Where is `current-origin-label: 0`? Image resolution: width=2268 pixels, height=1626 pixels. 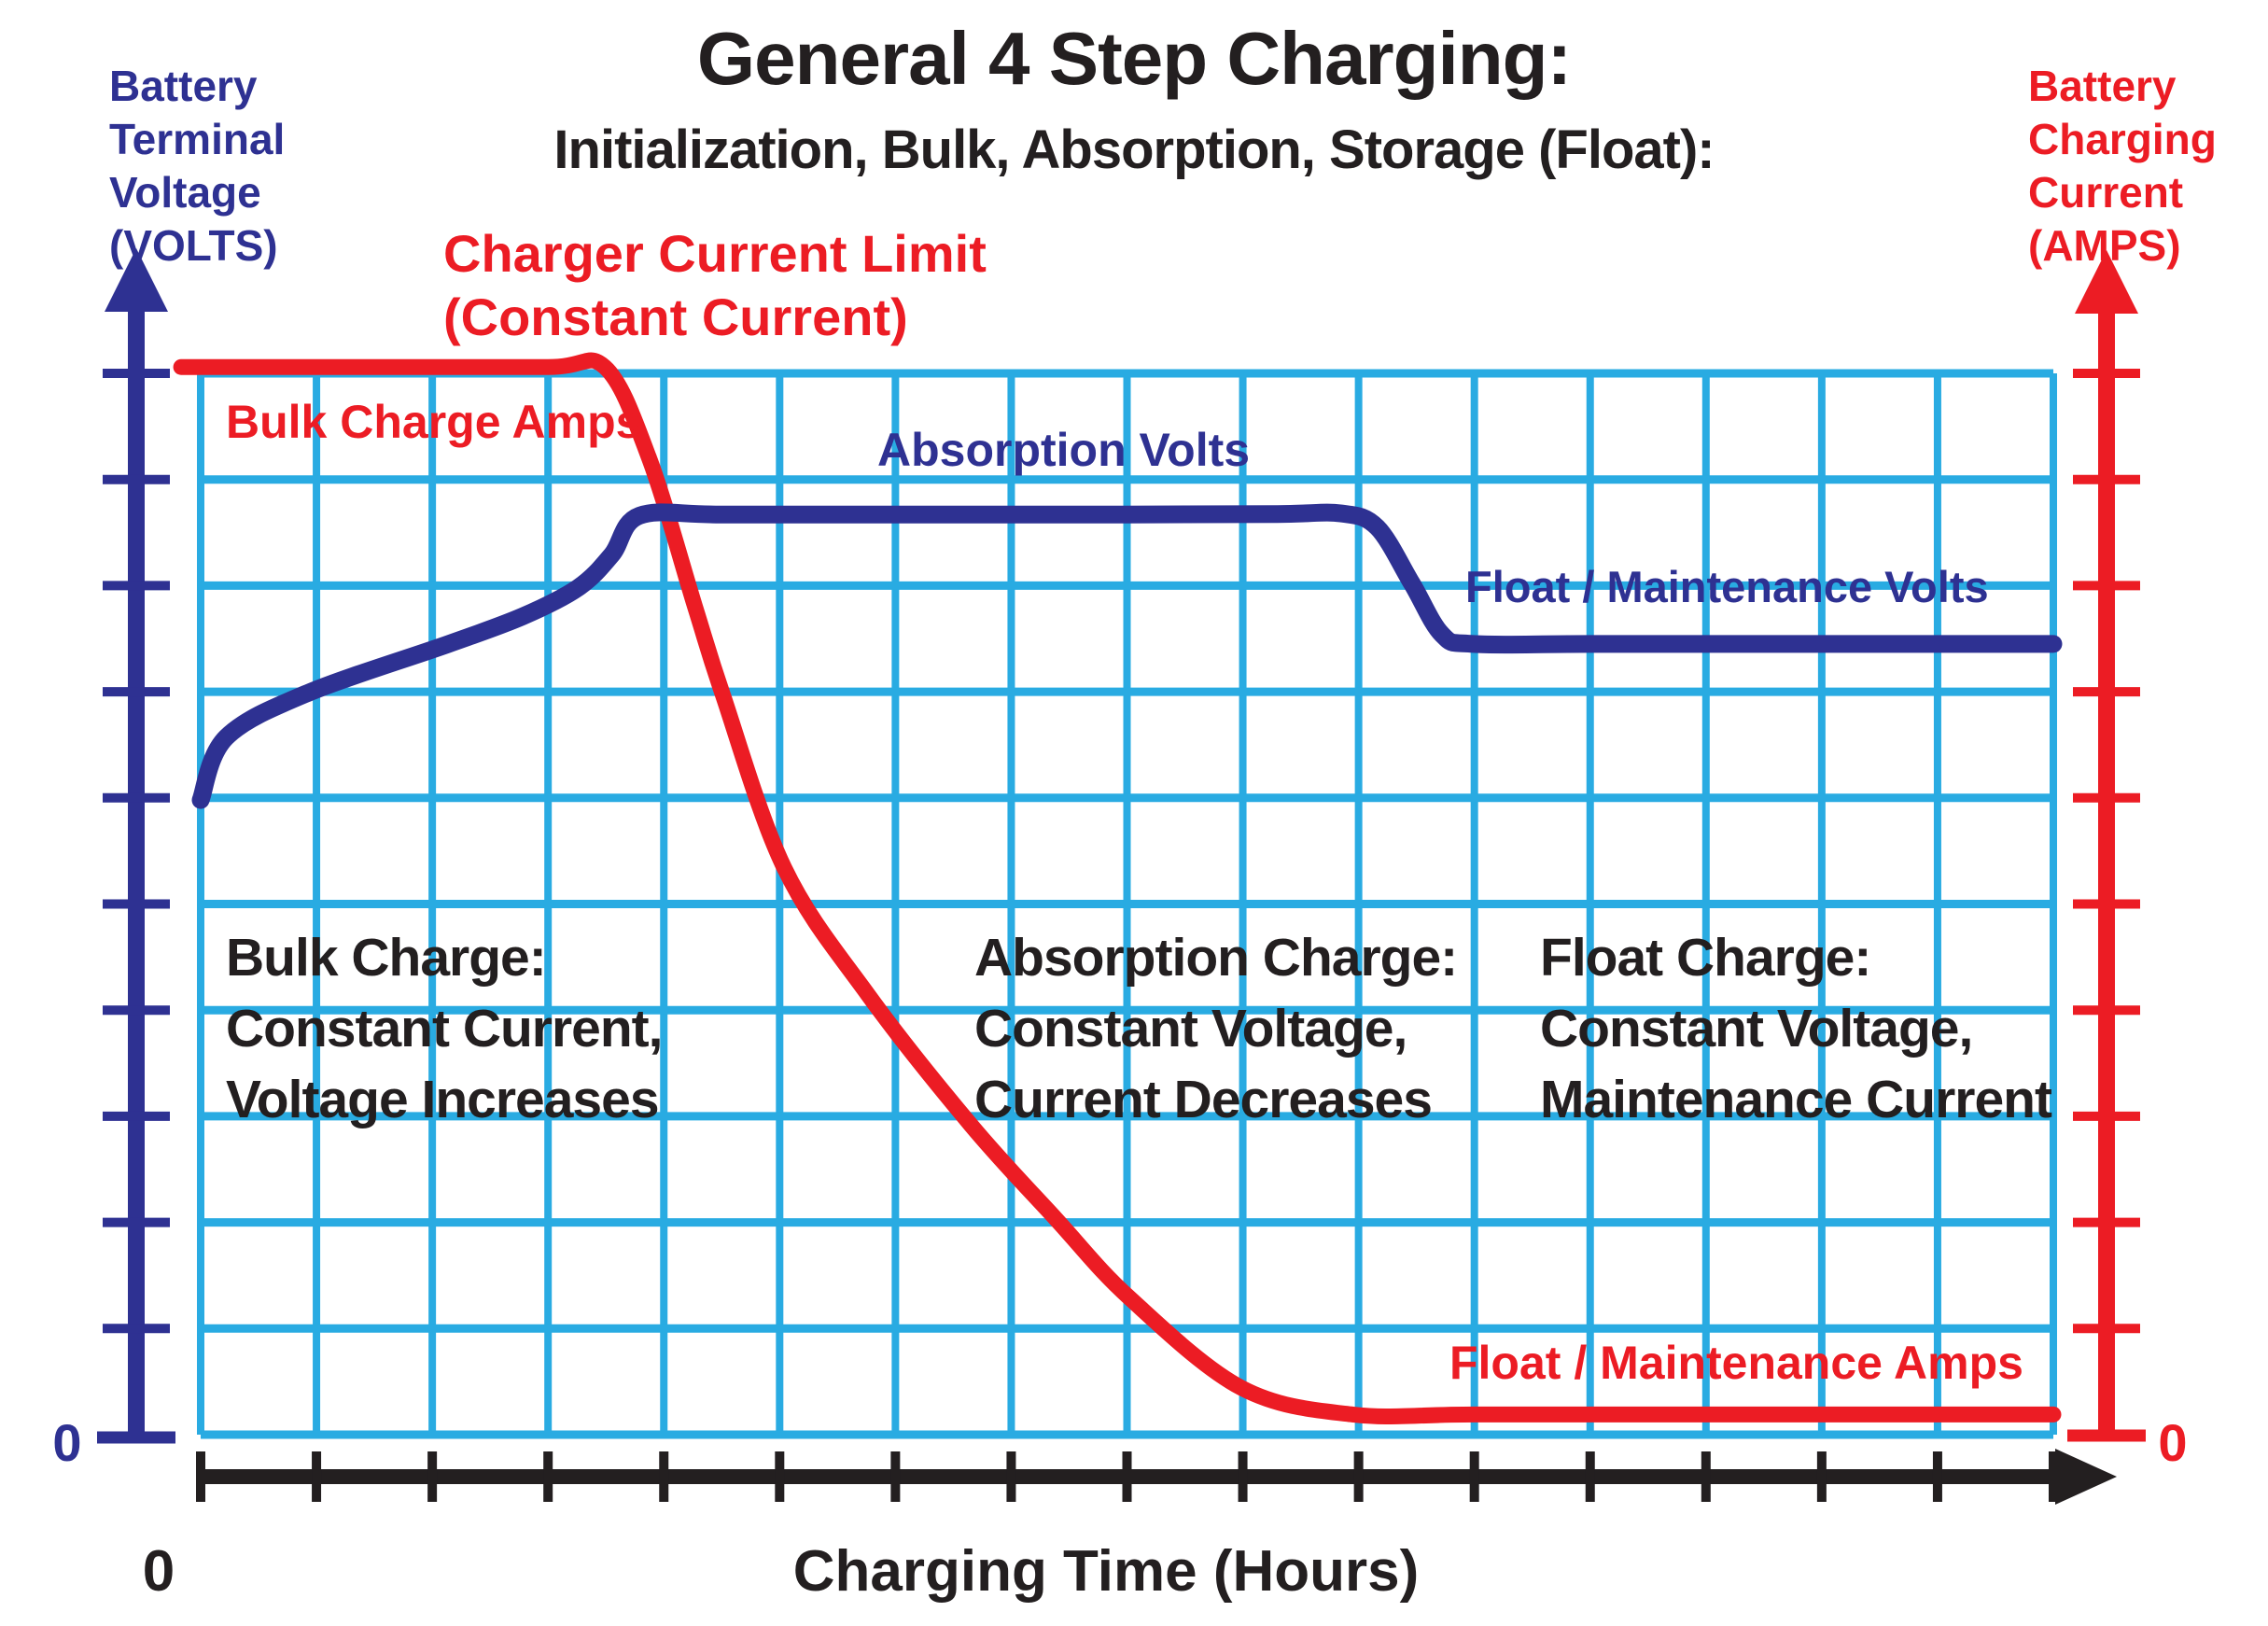 current-origin-label: 0 is located at coordinates (2173, 1442).